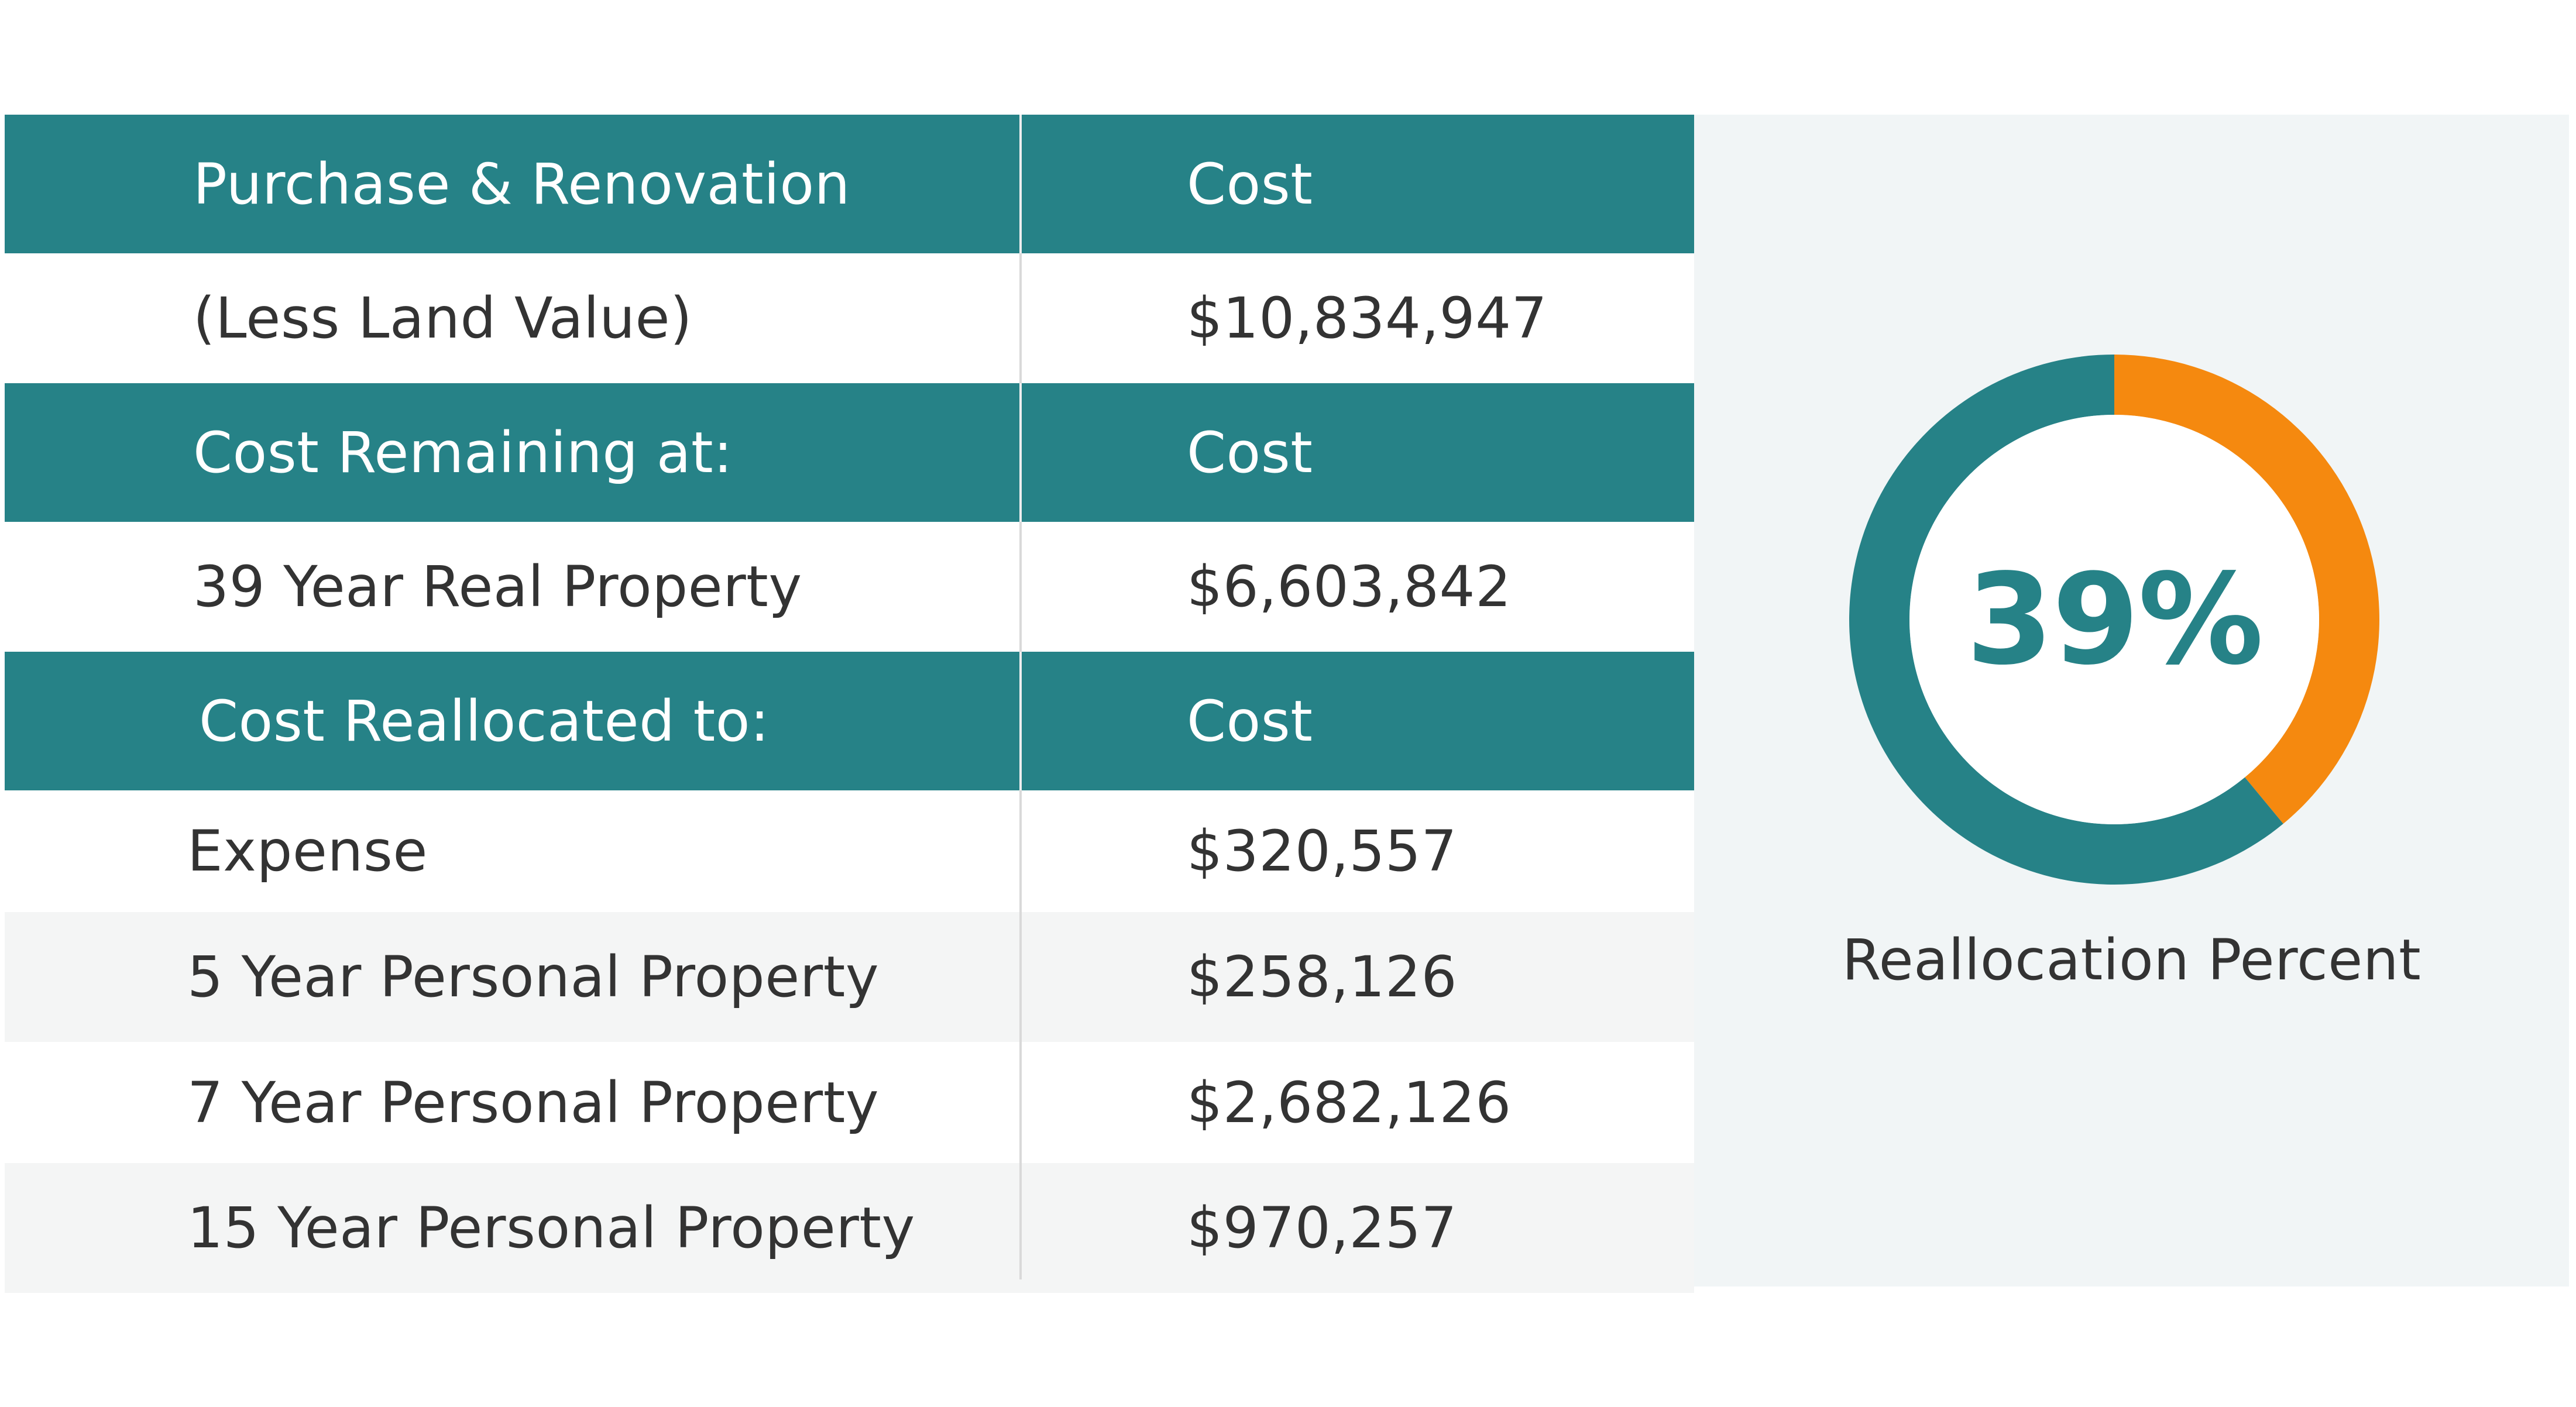 This screenshot has height=1407, width=2576. I want to click on row-cost: $970,257, so click(1323, 1228).